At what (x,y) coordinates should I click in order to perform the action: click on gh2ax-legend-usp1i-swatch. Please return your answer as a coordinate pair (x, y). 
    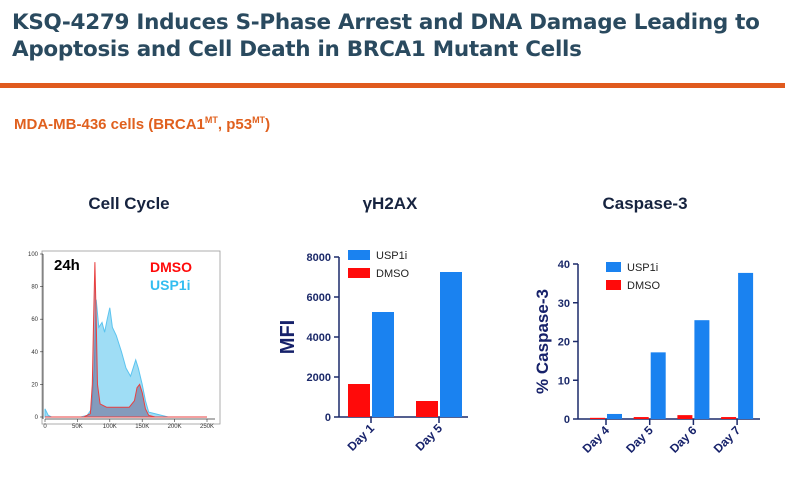
    Looking at the image, I should click on (359, 255).